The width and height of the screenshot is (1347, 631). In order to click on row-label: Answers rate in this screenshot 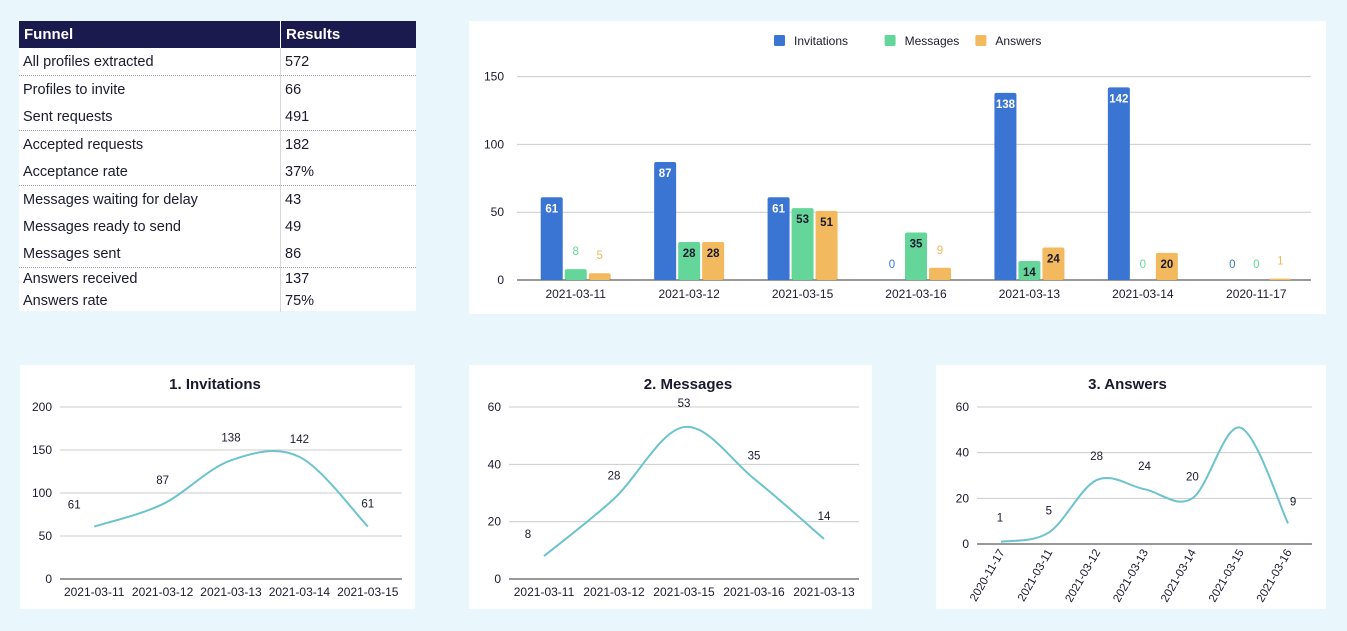, I will do `click(150, 301)`.